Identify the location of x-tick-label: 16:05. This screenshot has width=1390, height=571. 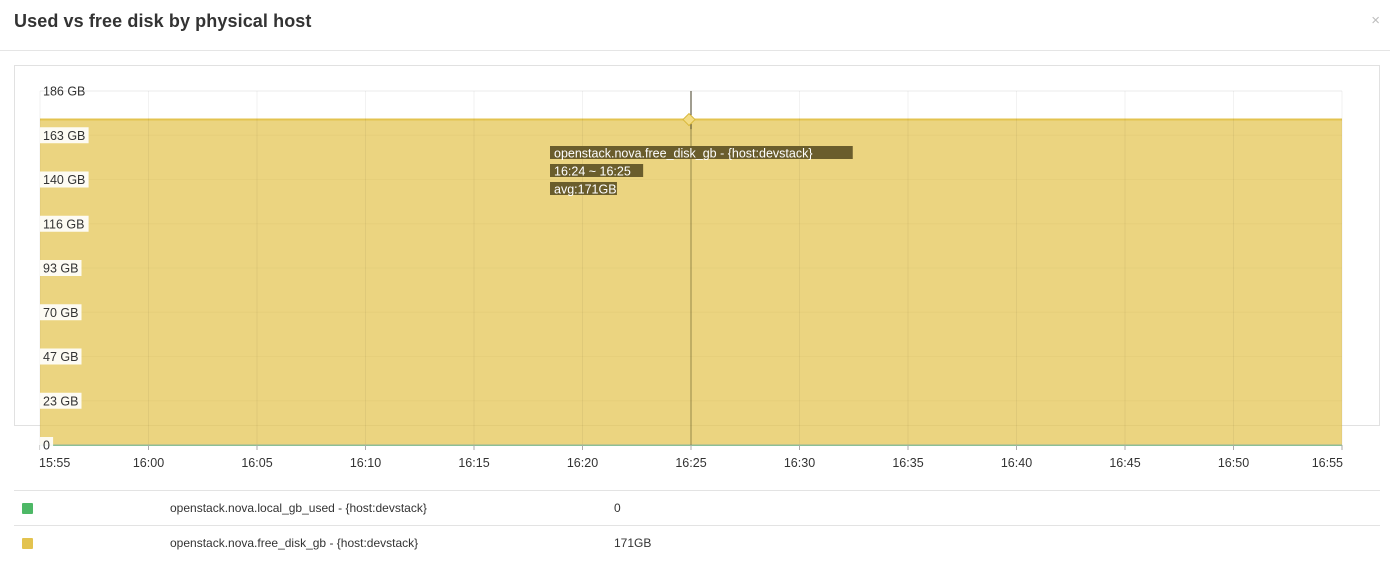
(256, 463).